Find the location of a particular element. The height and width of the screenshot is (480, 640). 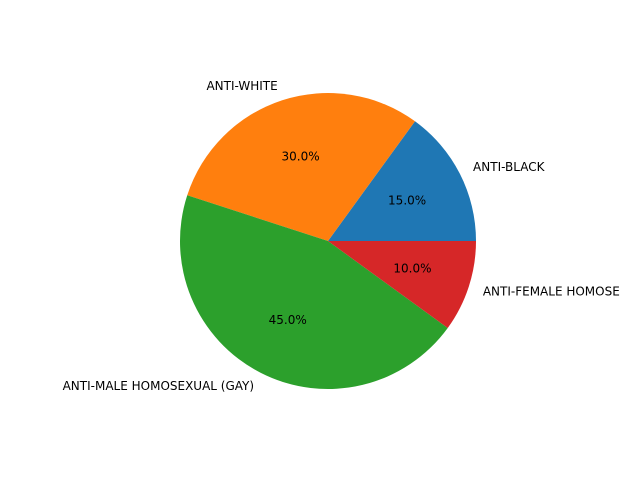

percent-label-3: 45.0% is located at coordinates (288, 320).